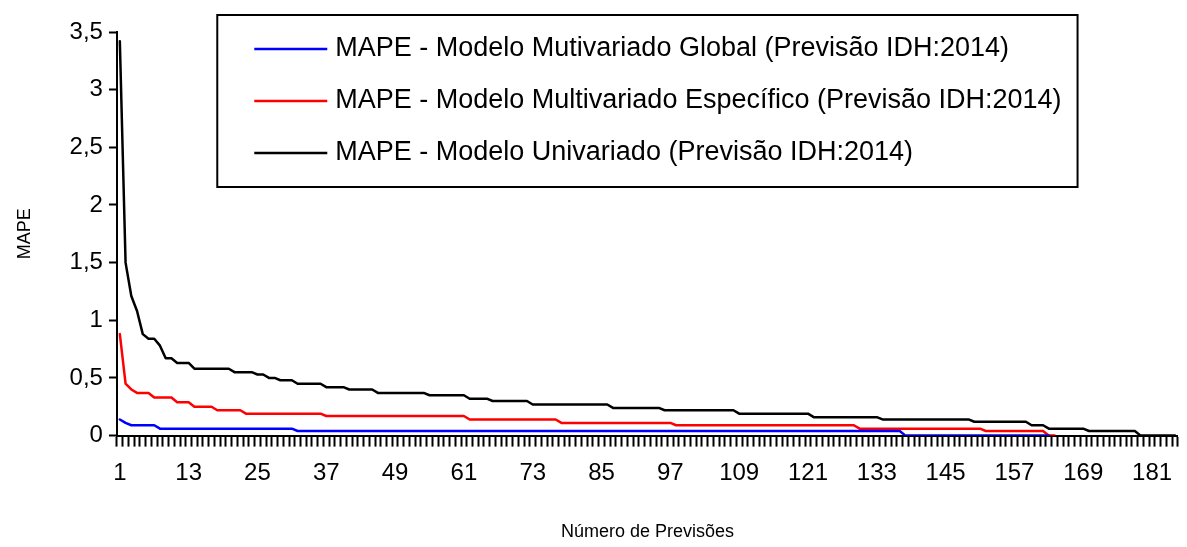 The image size is (1187, 547). Describe the element at coordinates (96, 434) in the screenshot. I see `y-tick-label: 0` at that location.